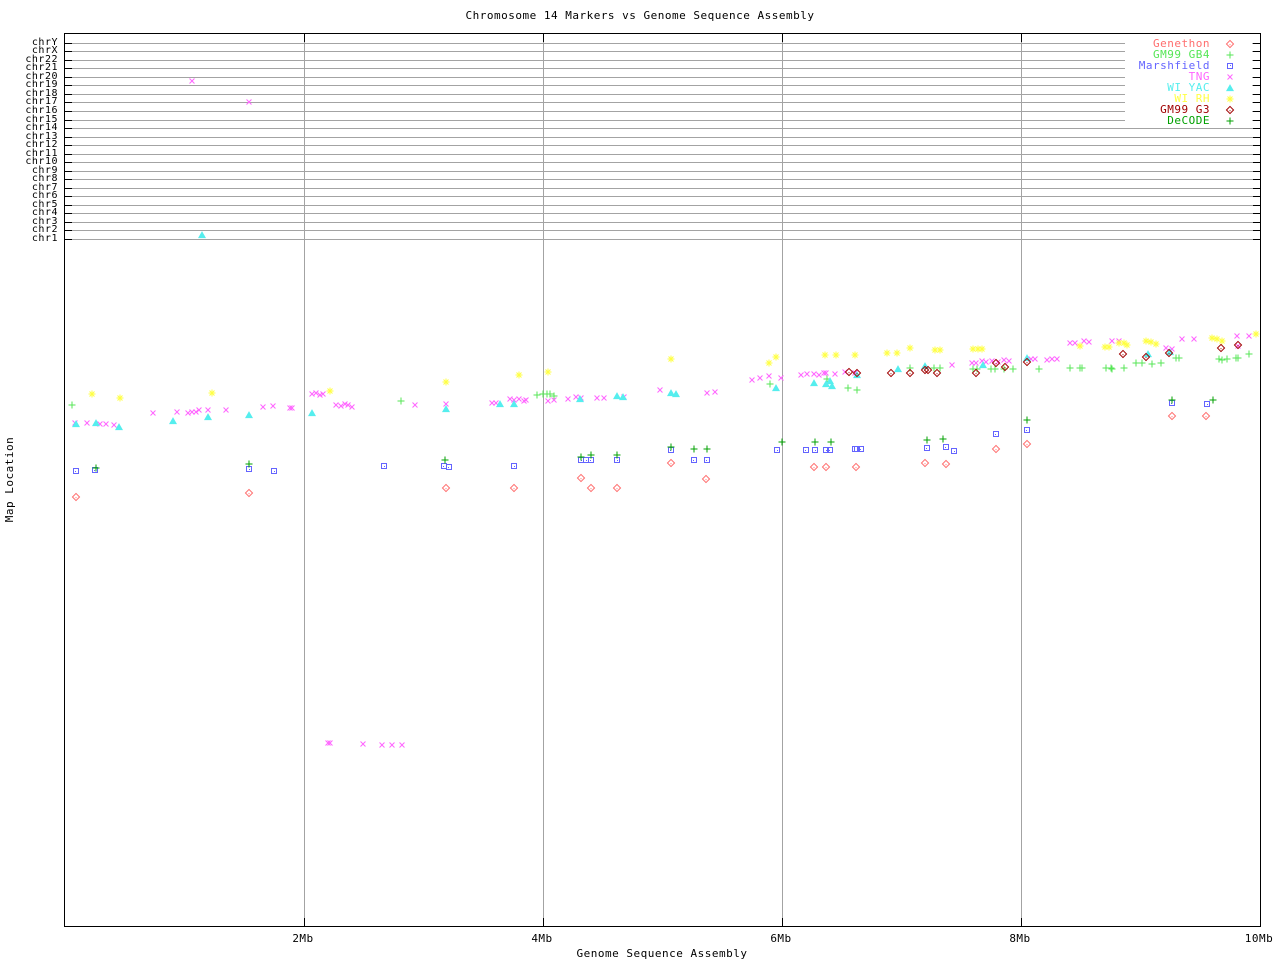 The width and height of the screenshot is (1280, 960). Describe the element at coordinates (1185, 109) in the screenshot. I see `legend-label-gm99-g3: GM99 G3` at that location.